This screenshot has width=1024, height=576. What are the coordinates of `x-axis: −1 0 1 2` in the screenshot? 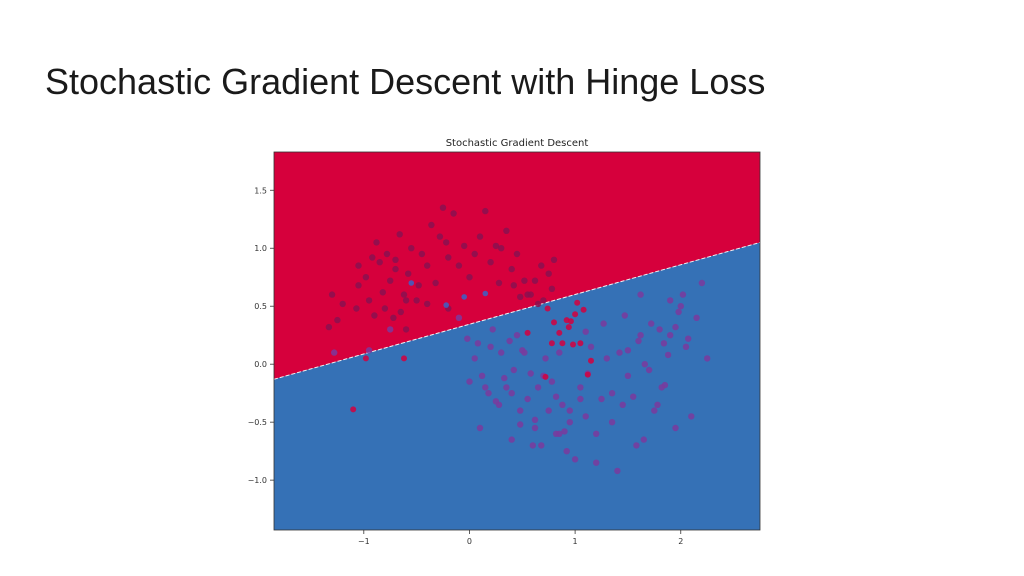 It's located at (520, 538).